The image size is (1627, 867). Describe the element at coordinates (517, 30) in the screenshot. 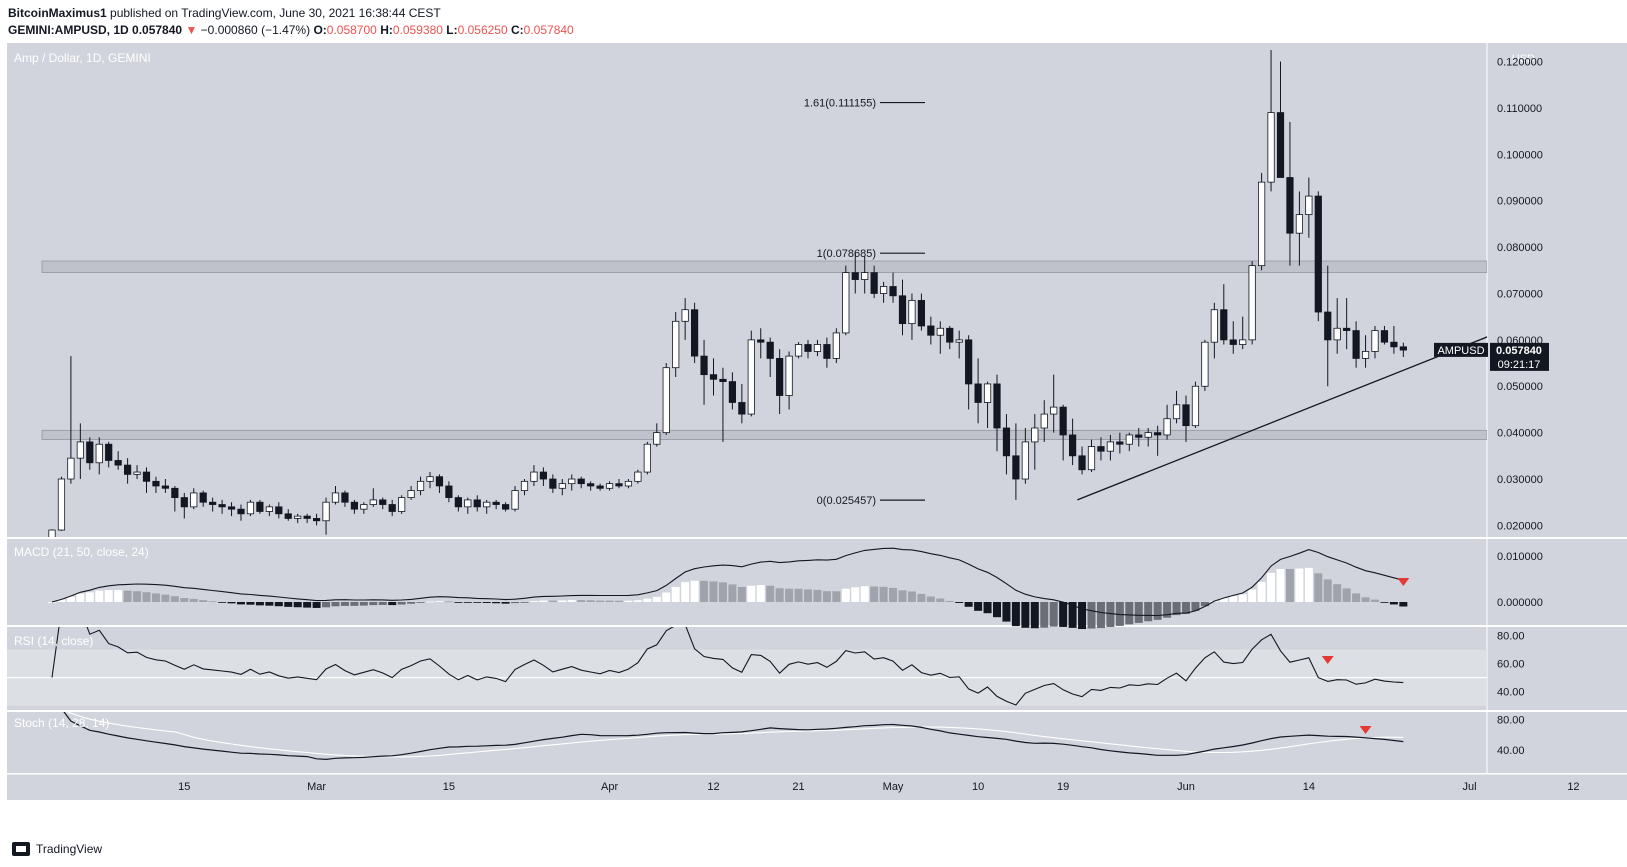

I see `close-label: C:` at that location.